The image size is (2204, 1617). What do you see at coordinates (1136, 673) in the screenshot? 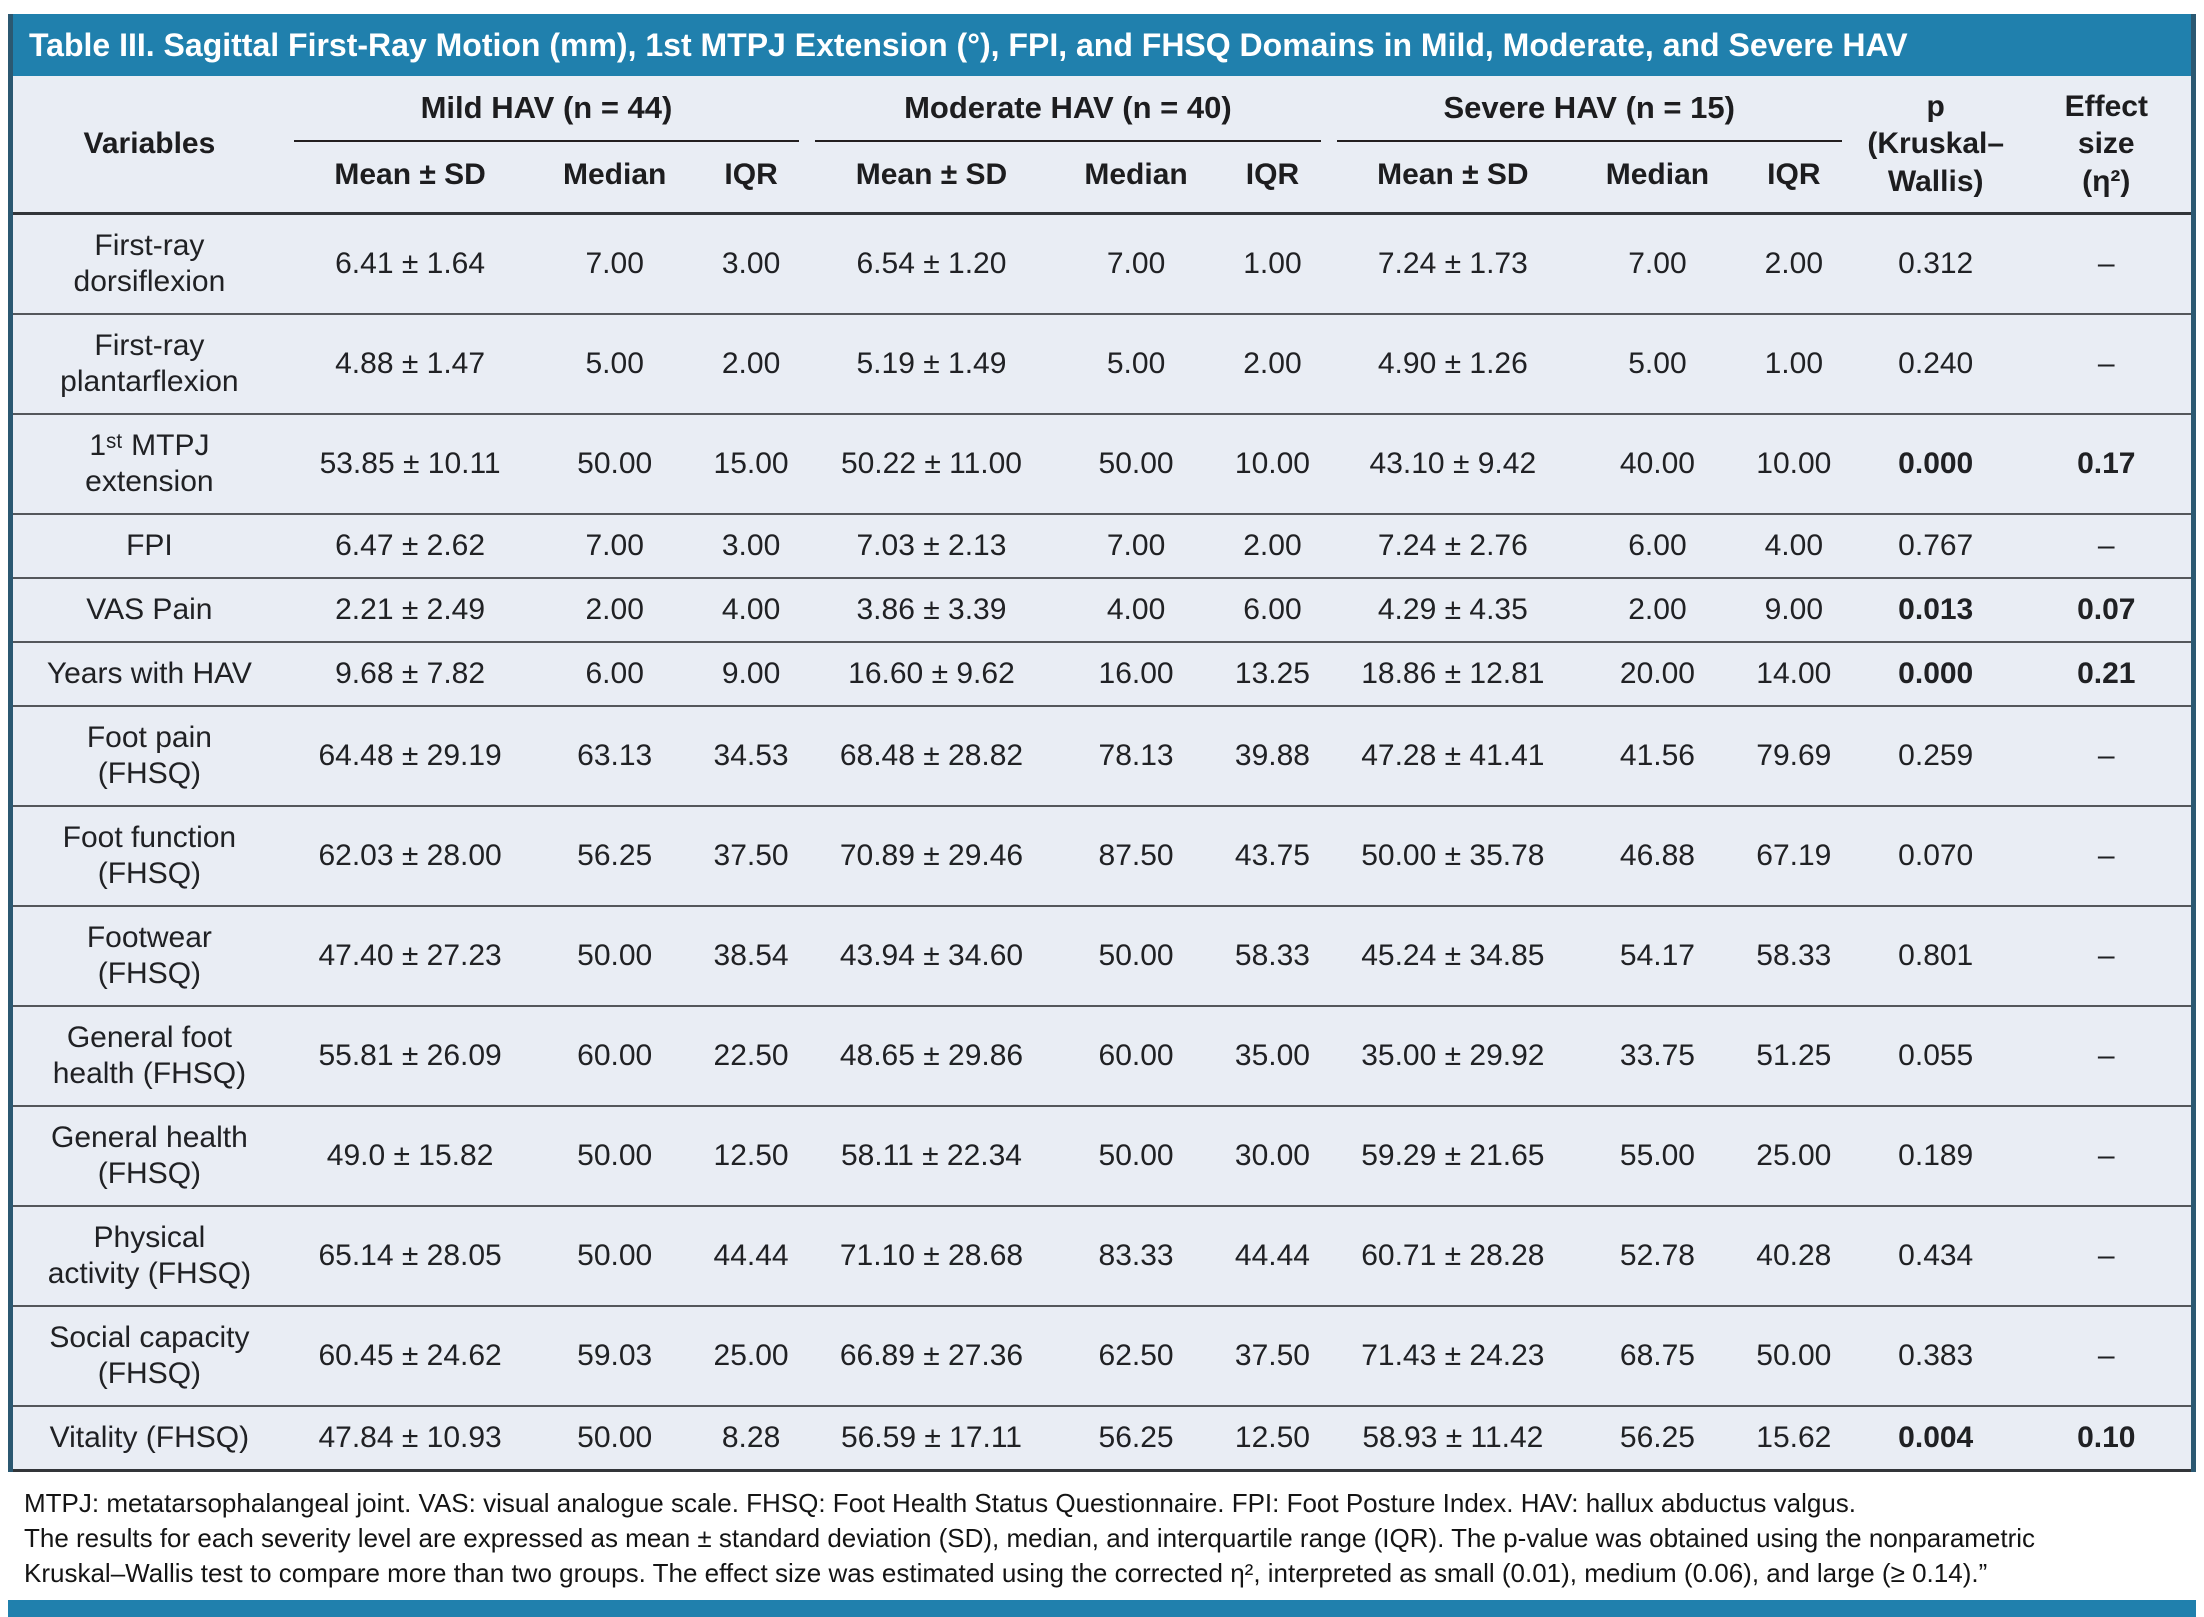
I see `value-cell: 16.00` at bounding box center [1136, 673].